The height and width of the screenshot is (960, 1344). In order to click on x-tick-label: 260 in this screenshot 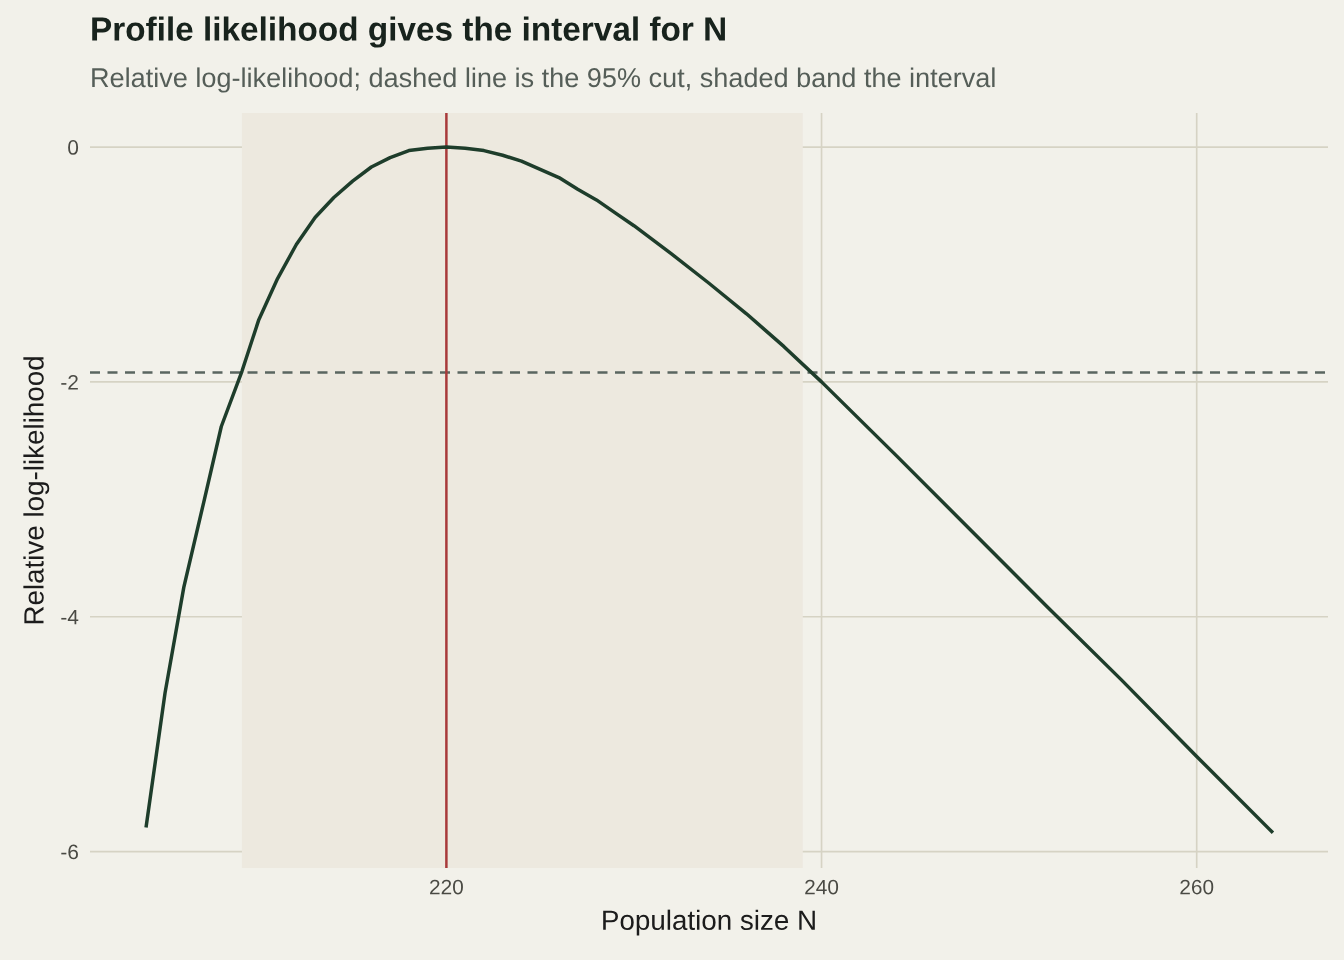, I will do `click(1197, 887)`.